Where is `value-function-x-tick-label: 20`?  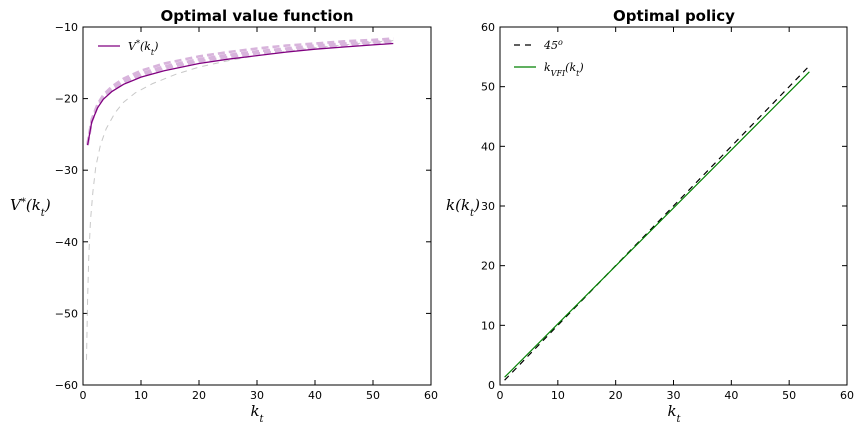
value-function-x-tick-label: 20 is located at coordinates (199, 395).